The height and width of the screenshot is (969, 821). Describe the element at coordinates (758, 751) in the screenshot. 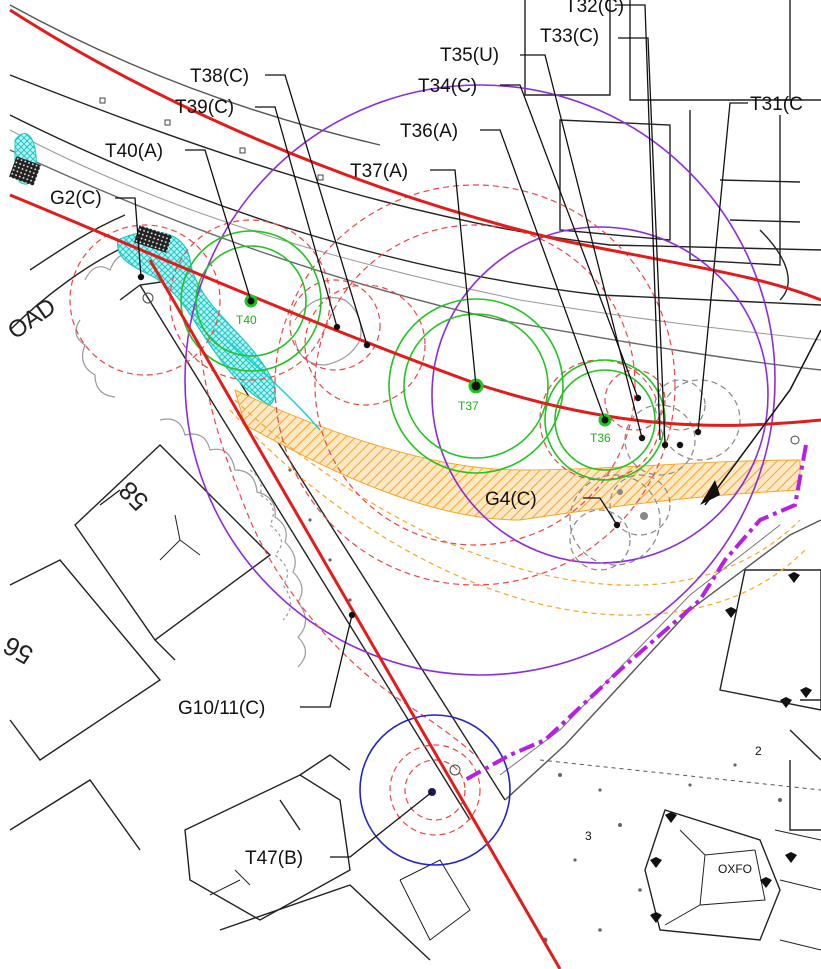

I see `plot-number-2: 2` at that location.